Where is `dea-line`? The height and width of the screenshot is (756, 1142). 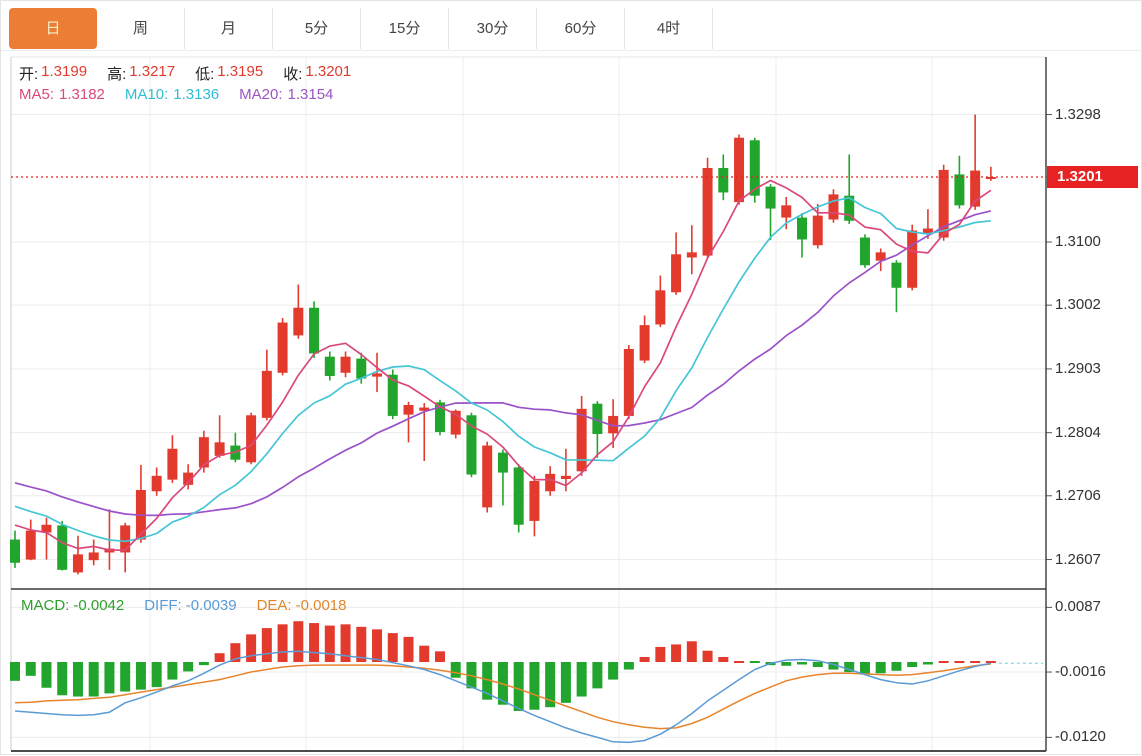 dea-line is located at coordinates (502, 696).